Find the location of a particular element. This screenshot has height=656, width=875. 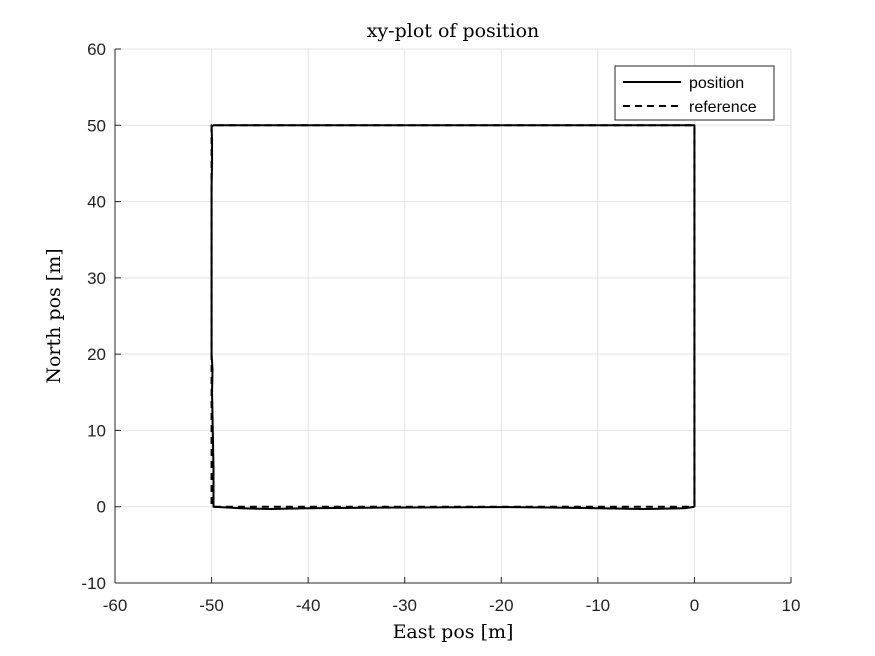

y-tick-label: 20 is located at coordinates (96, 354).